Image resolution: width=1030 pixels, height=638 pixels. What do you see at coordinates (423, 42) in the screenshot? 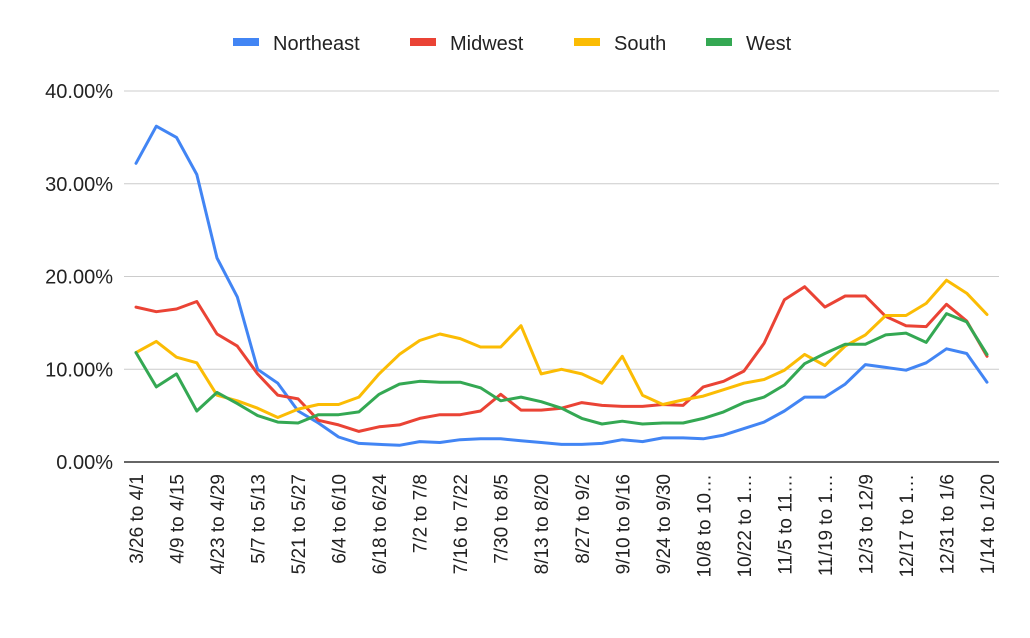
I see `legend-swatch-midwest` at bounding box center [423, 42].